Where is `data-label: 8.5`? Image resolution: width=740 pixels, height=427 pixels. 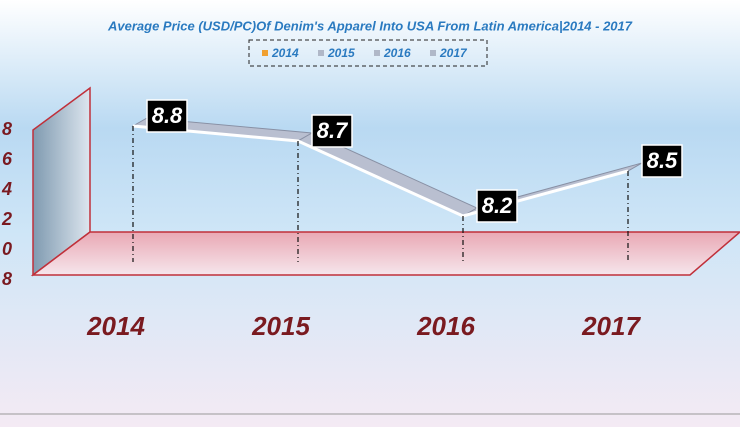 data-label: 8.5 is located at coordinates (662, 160).